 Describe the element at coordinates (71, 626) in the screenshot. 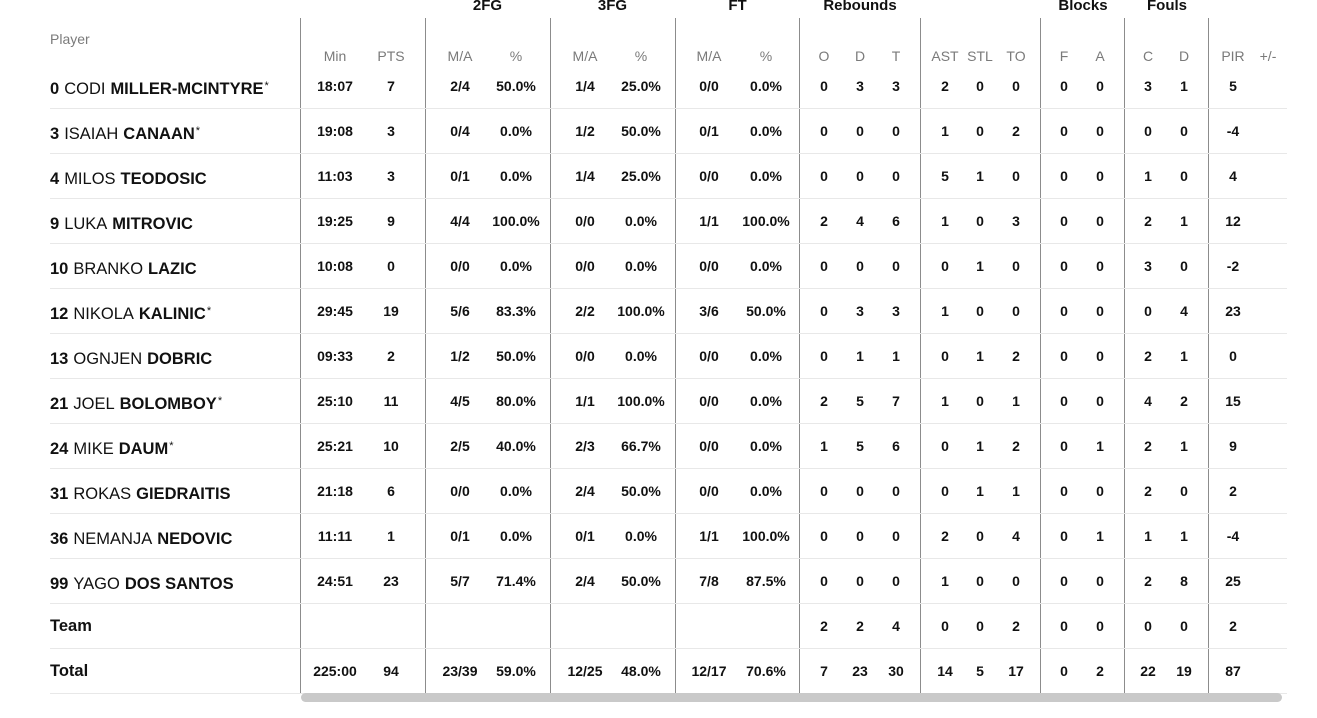

I see `team-label: Team` at that location.